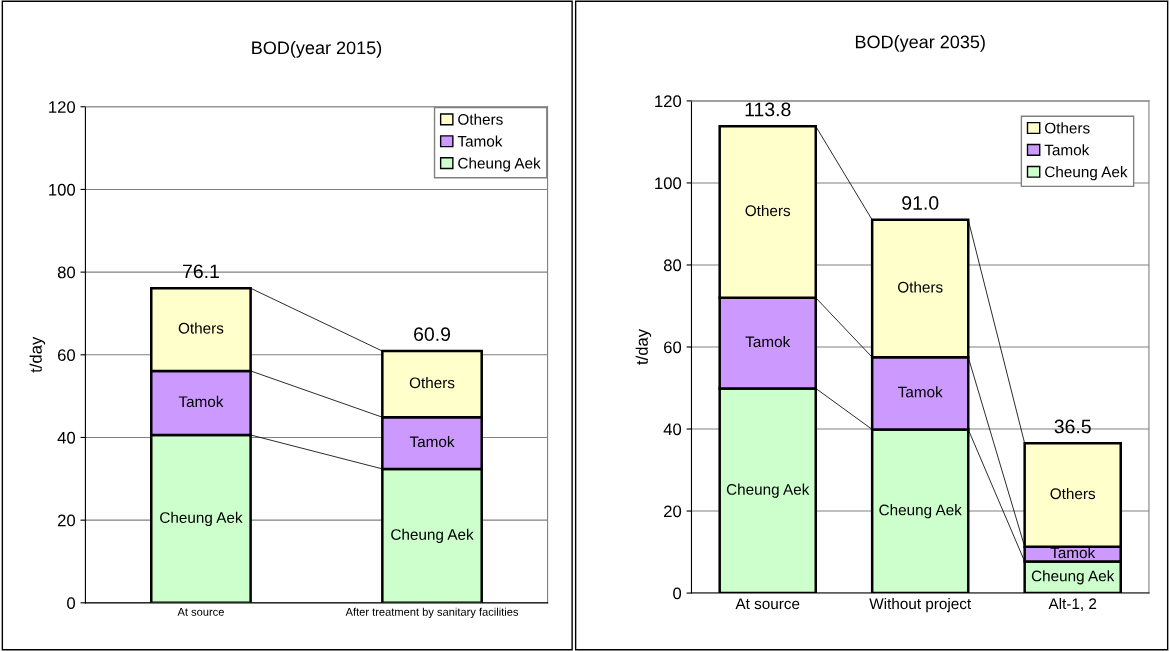  Describe the element at coordinates (920, 43) in the screenshot. I see `chart-title: BOD(year 2035)` at that location.